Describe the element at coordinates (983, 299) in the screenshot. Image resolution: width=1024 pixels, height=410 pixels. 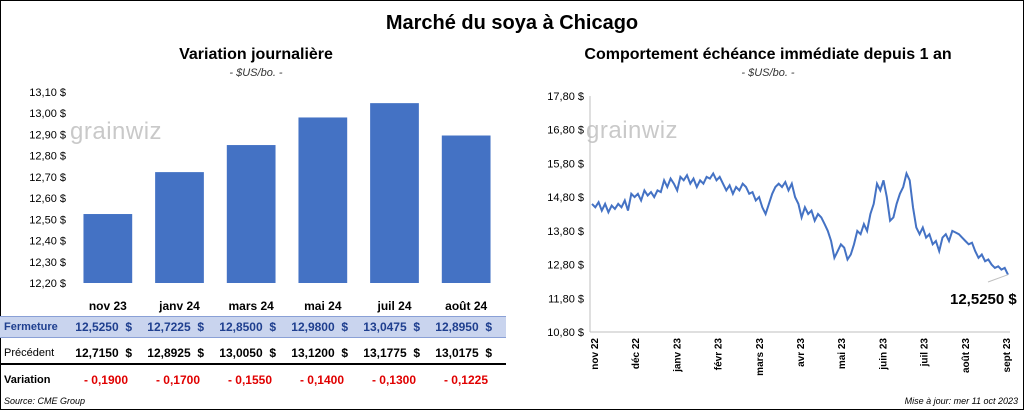
I see `last-value-label: 12,5250 $` at that location.